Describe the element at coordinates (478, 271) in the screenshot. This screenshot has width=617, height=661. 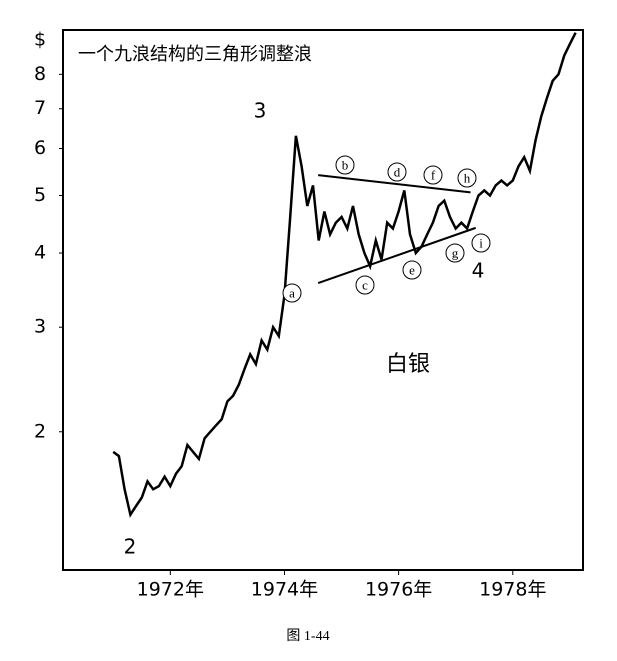
I see `wave-label: 4` at that location.